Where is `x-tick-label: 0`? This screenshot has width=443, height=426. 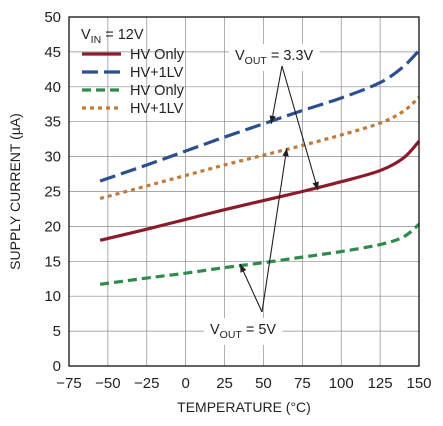 x-tick-label: 0 is located at coordinates (185, 383).